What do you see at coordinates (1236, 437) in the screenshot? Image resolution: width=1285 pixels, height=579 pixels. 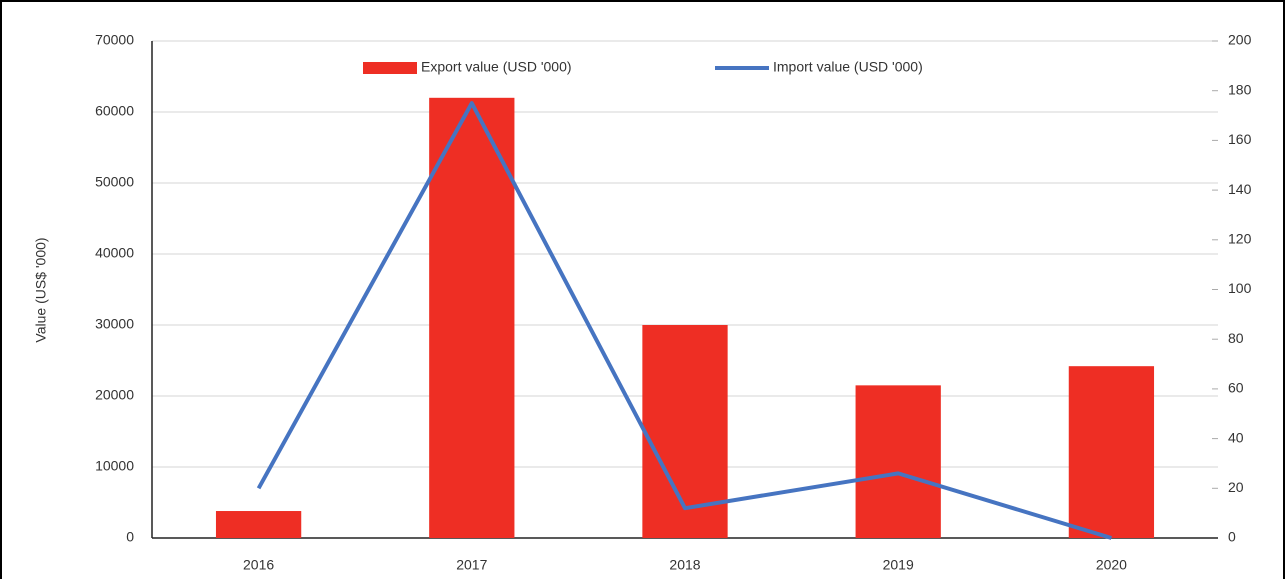 I see `y2-tick-label: 40` at bounding box center [1236, 437].